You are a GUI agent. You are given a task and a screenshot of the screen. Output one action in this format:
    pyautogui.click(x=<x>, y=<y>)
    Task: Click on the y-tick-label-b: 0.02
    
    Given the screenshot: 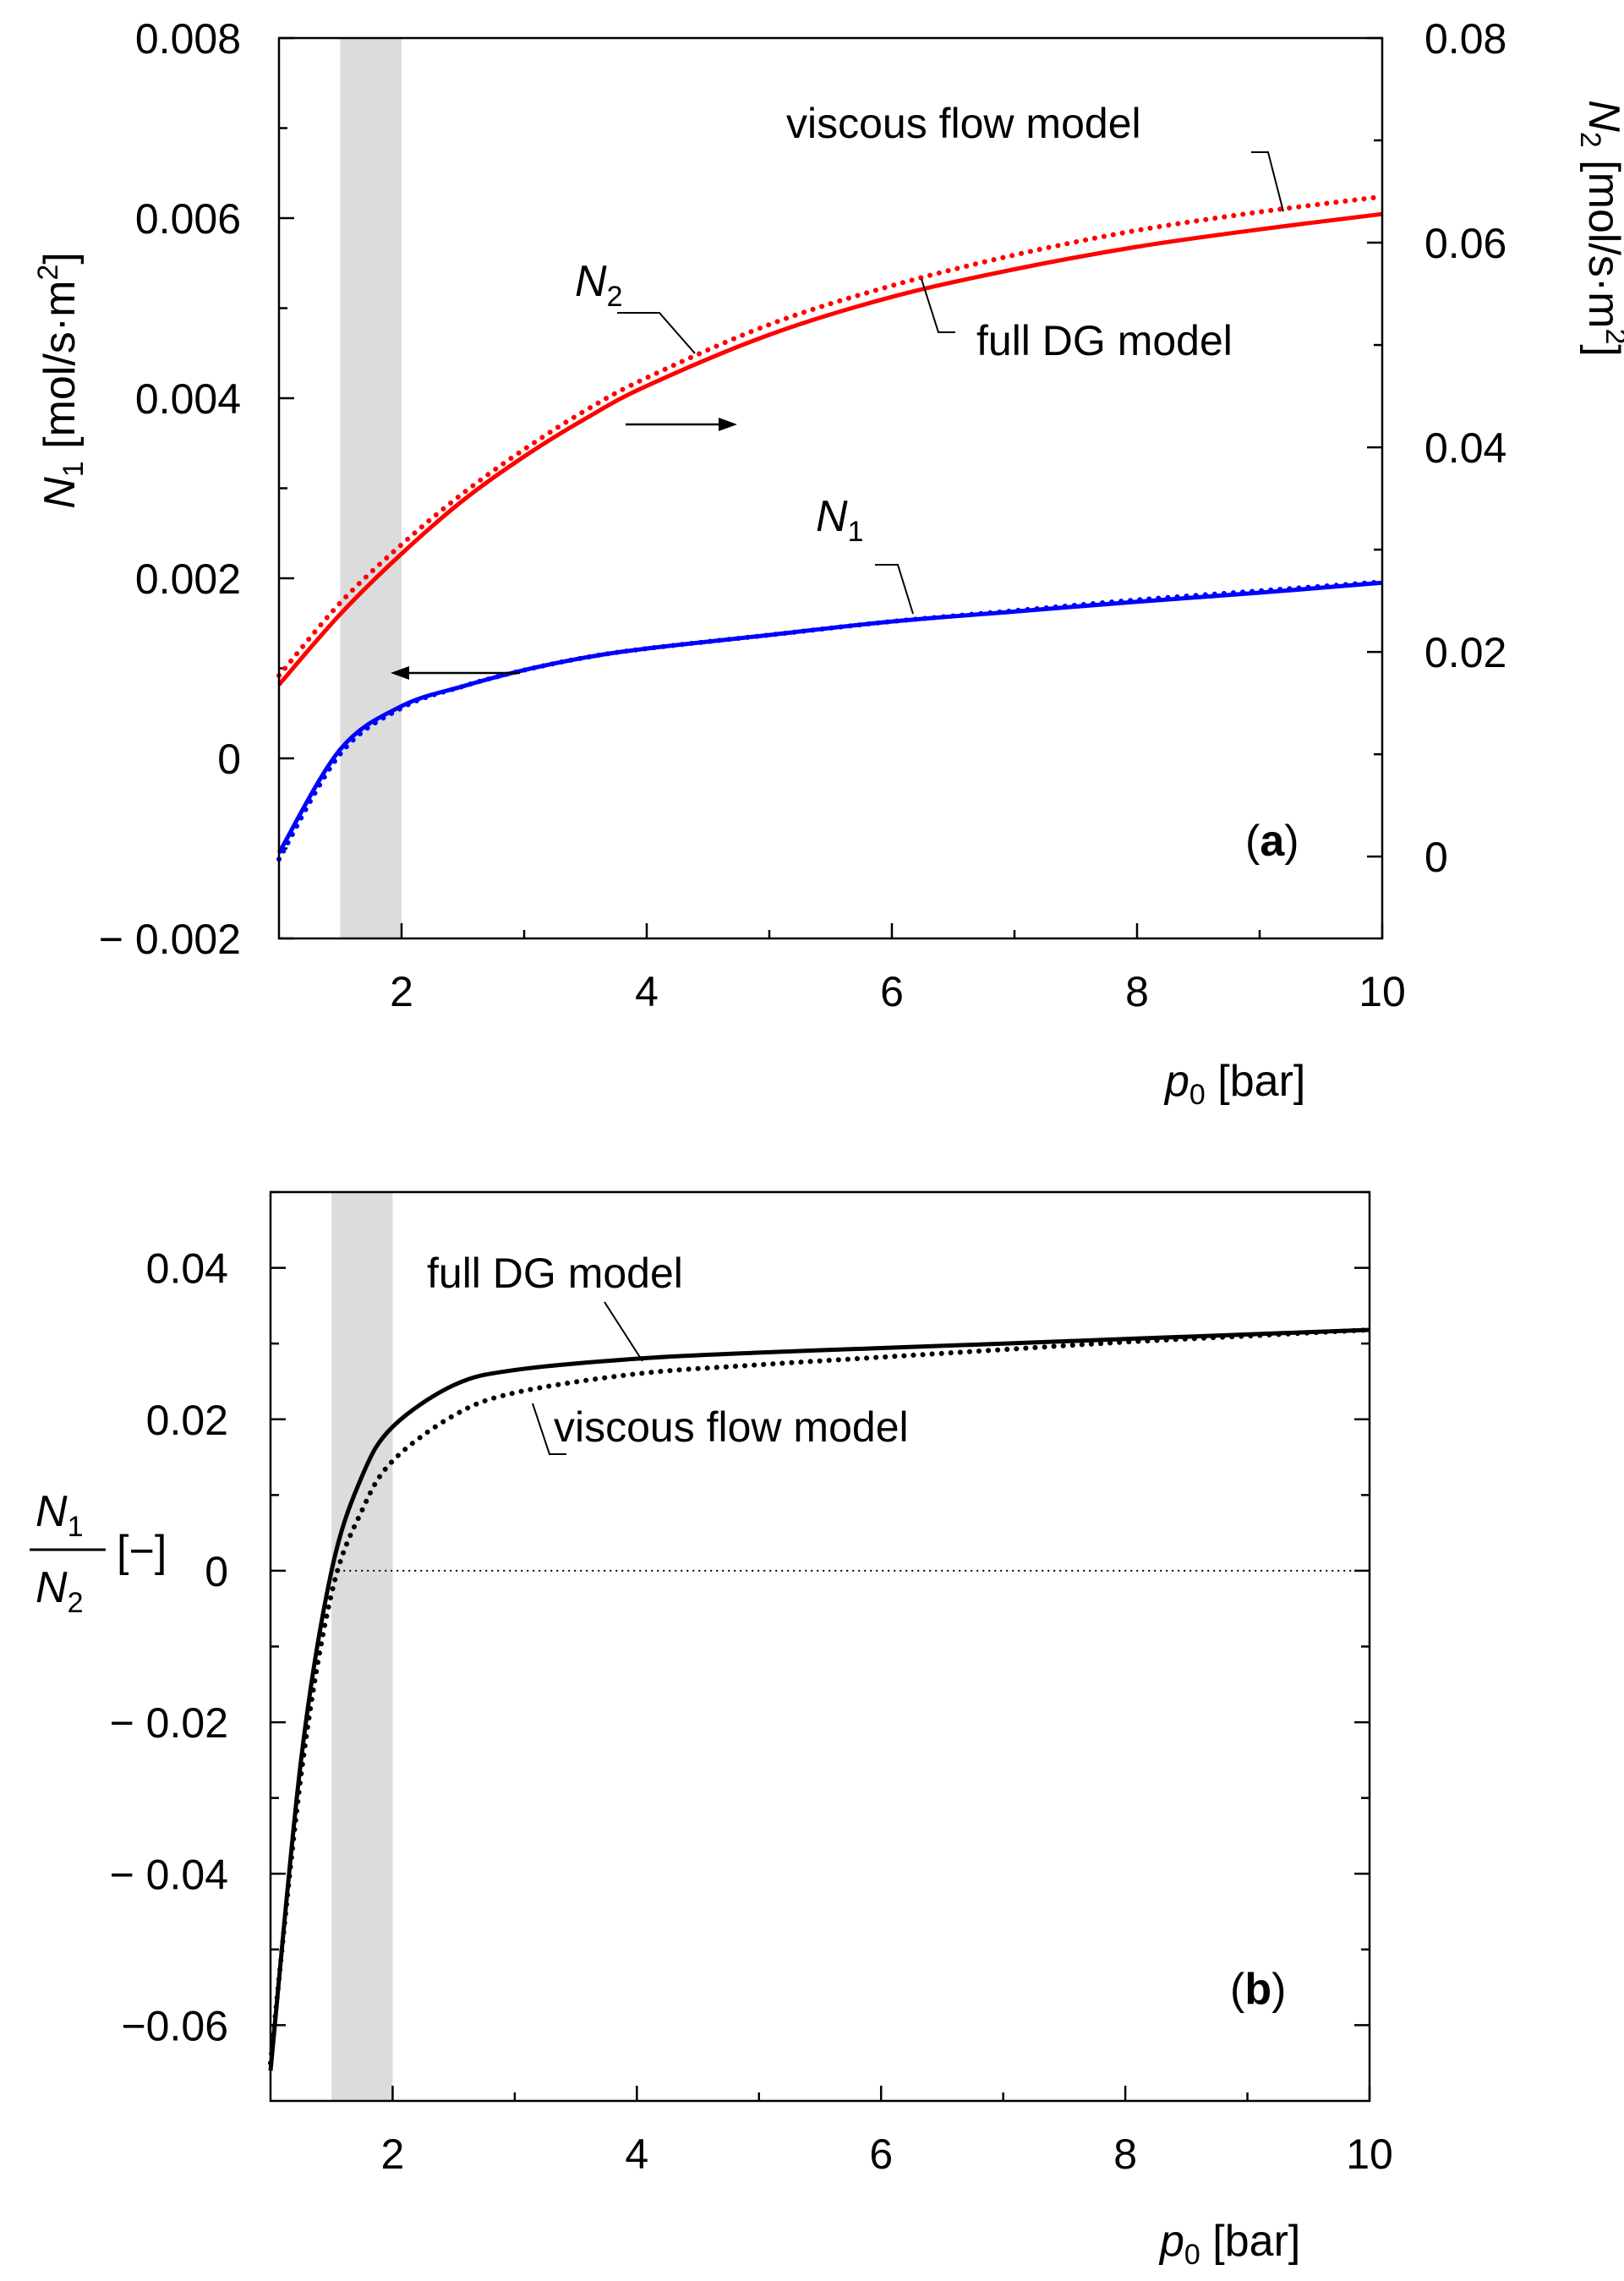 What is the action you would take?
    pyautogui.click(x=187, y=1420)
    